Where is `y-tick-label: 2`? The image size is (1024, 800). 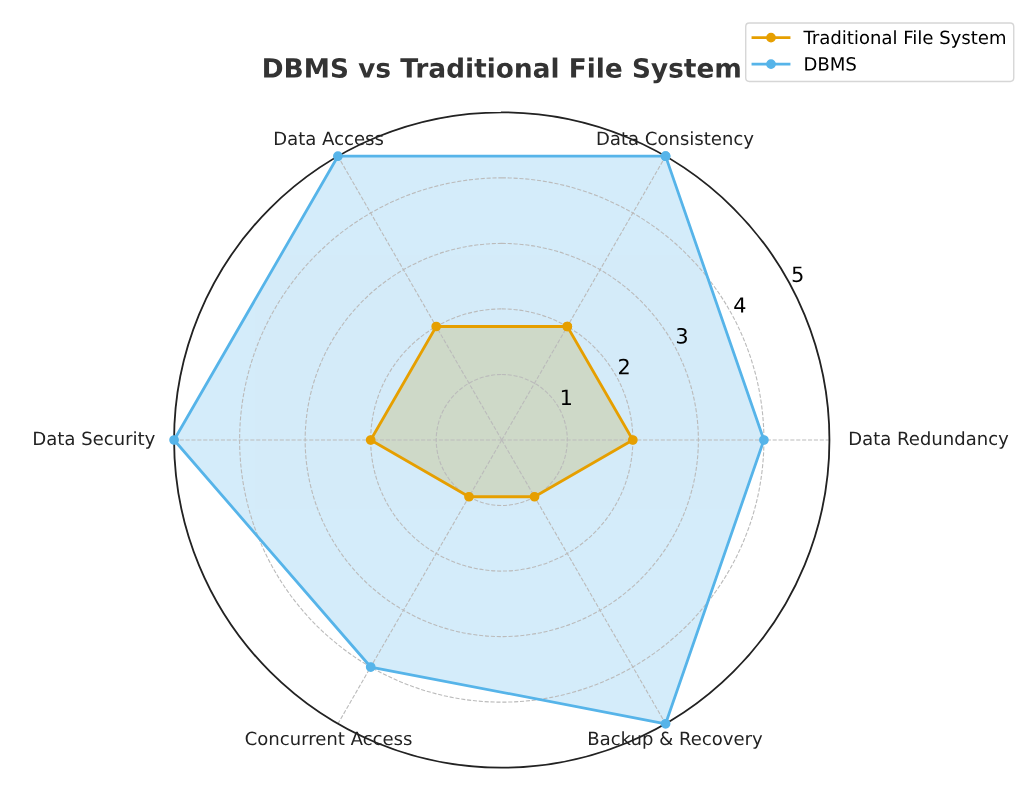
y-tick-label: 2 is located at coordinates (624, 366).